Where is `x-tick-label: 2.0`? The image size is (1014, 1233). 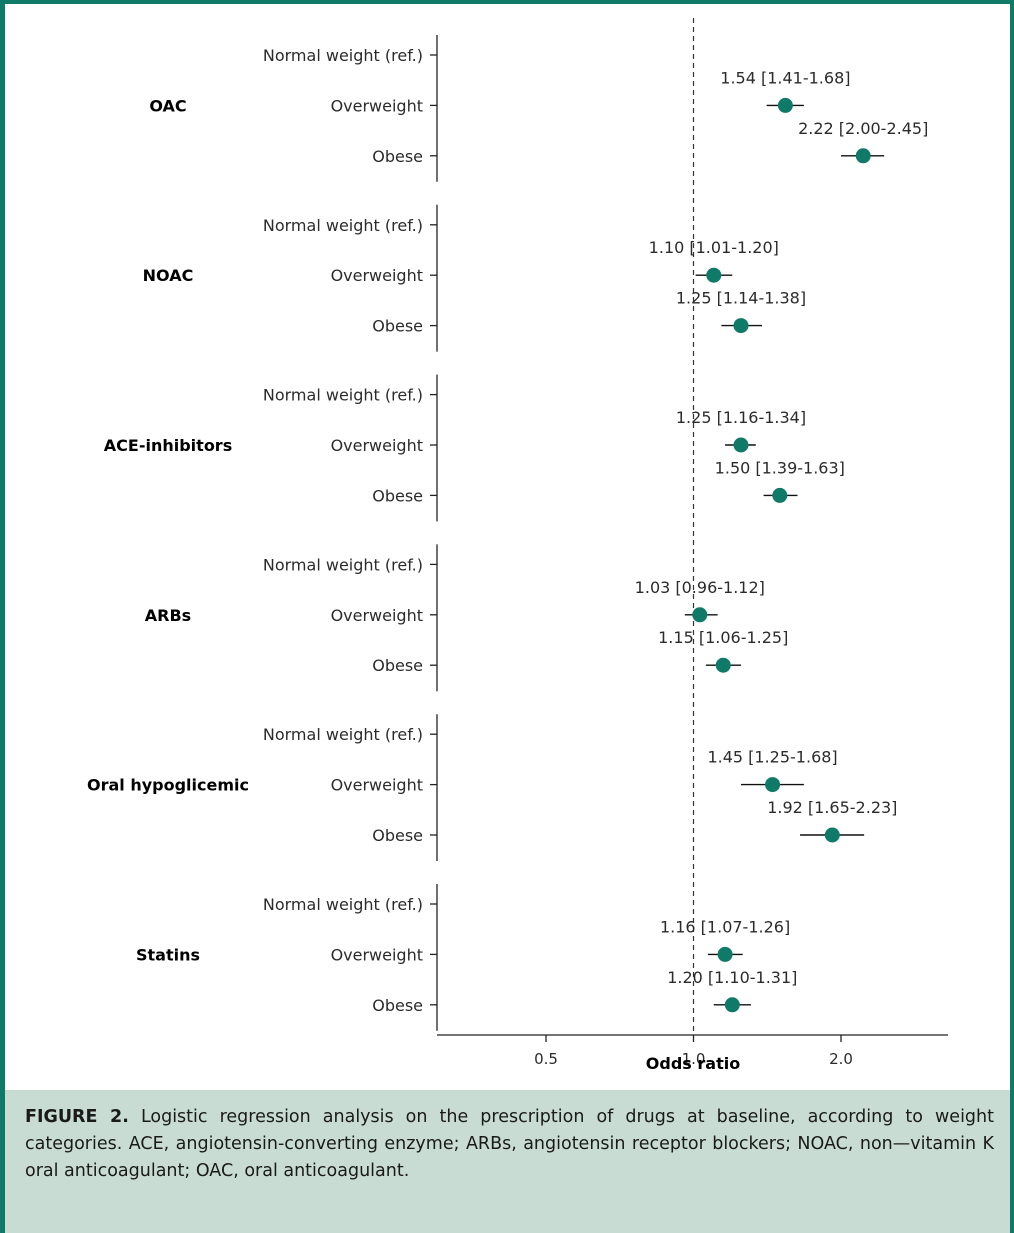 x-tick-label: 2.0 is located at coordinates (841, 1059).